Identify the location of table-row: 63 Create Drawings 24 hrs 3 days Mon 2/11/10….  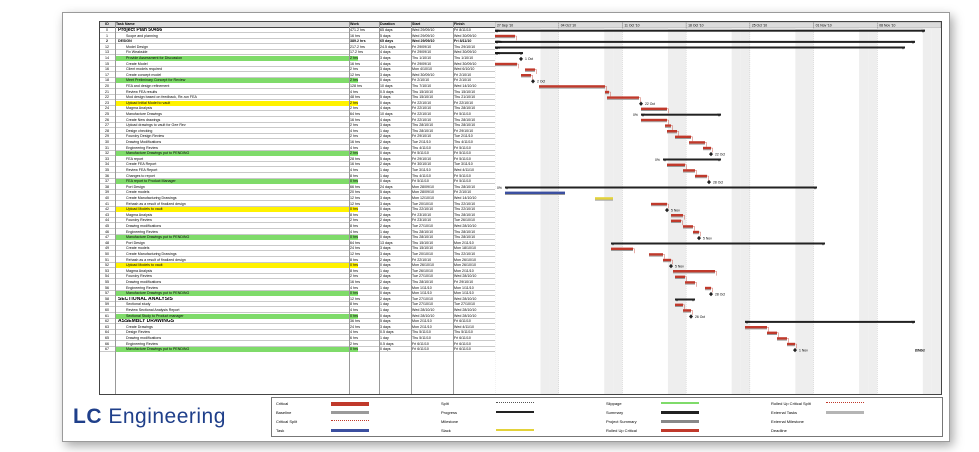
(298, 327).